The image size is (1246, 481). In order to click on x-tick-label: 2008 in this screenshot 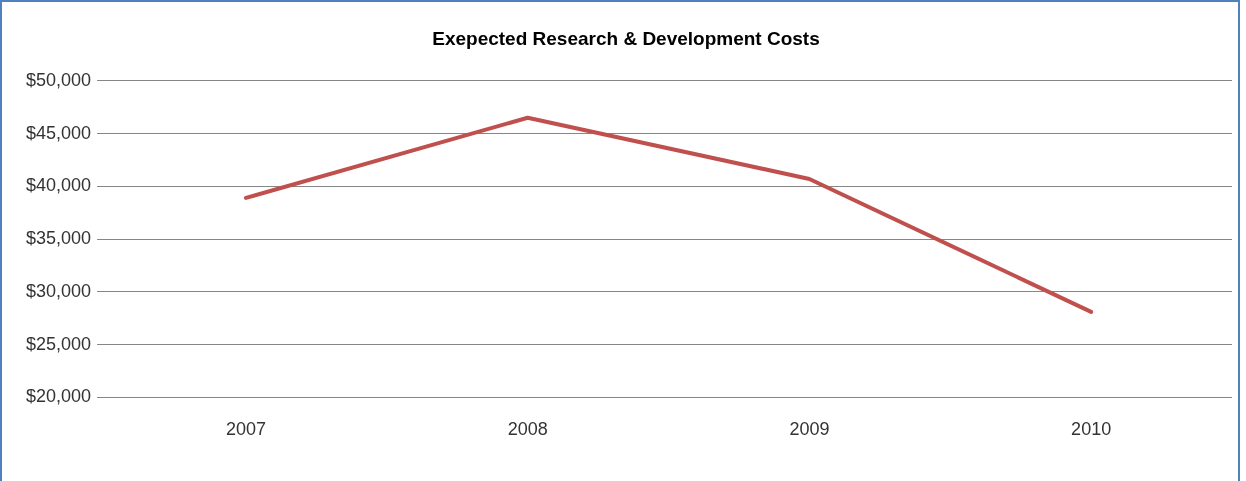, I will do `click(527, 429)`.